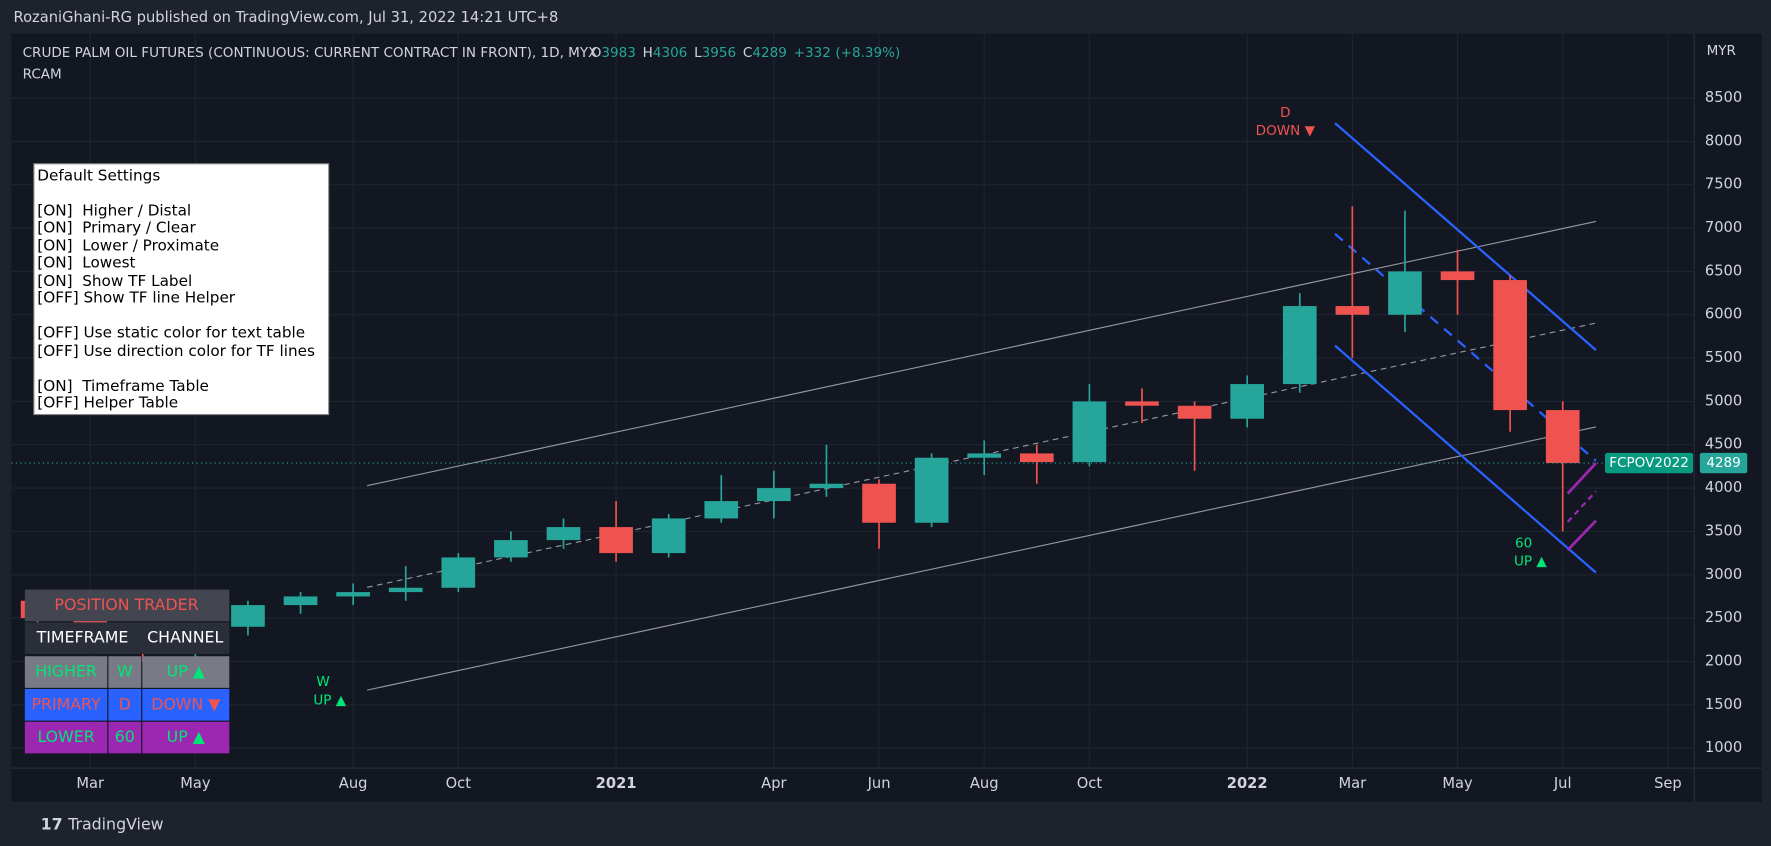 This screenshot has height=846, width=1771. Describe the element at coordinates (65, 736) in the screenshot. I see `table-cell: LOWER` at that location.